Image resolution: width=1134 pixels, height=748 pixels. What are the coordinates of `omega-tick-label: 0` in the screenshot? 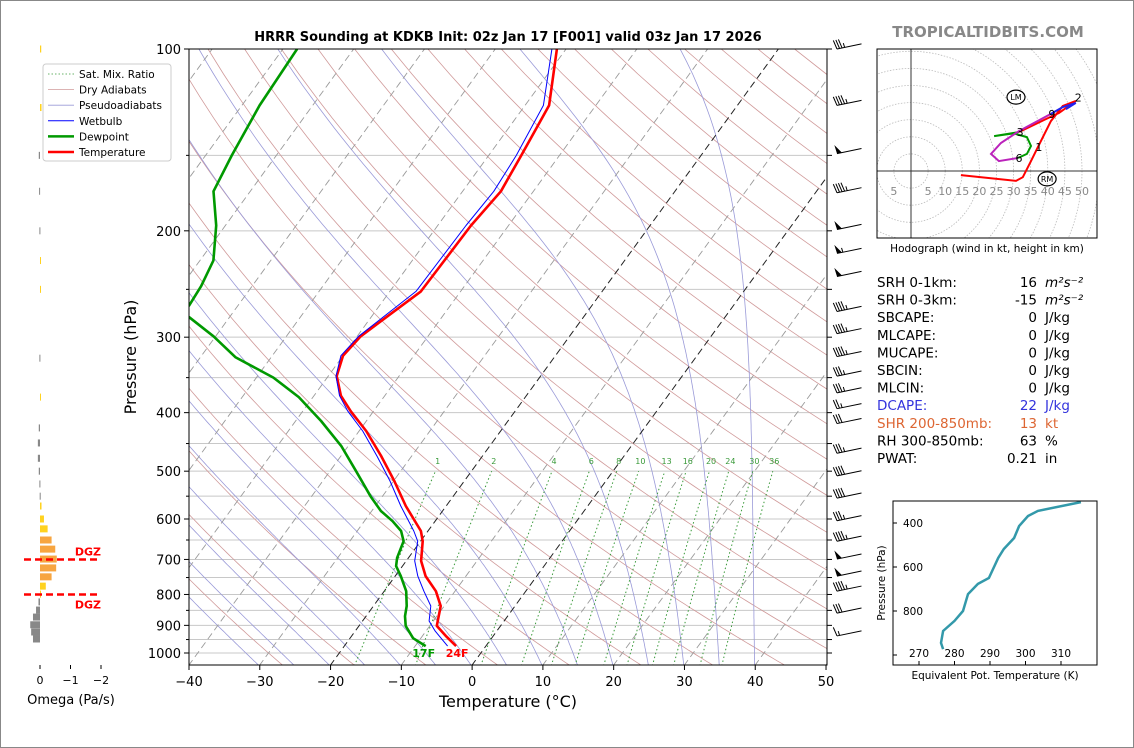 It's located at (40, 680).